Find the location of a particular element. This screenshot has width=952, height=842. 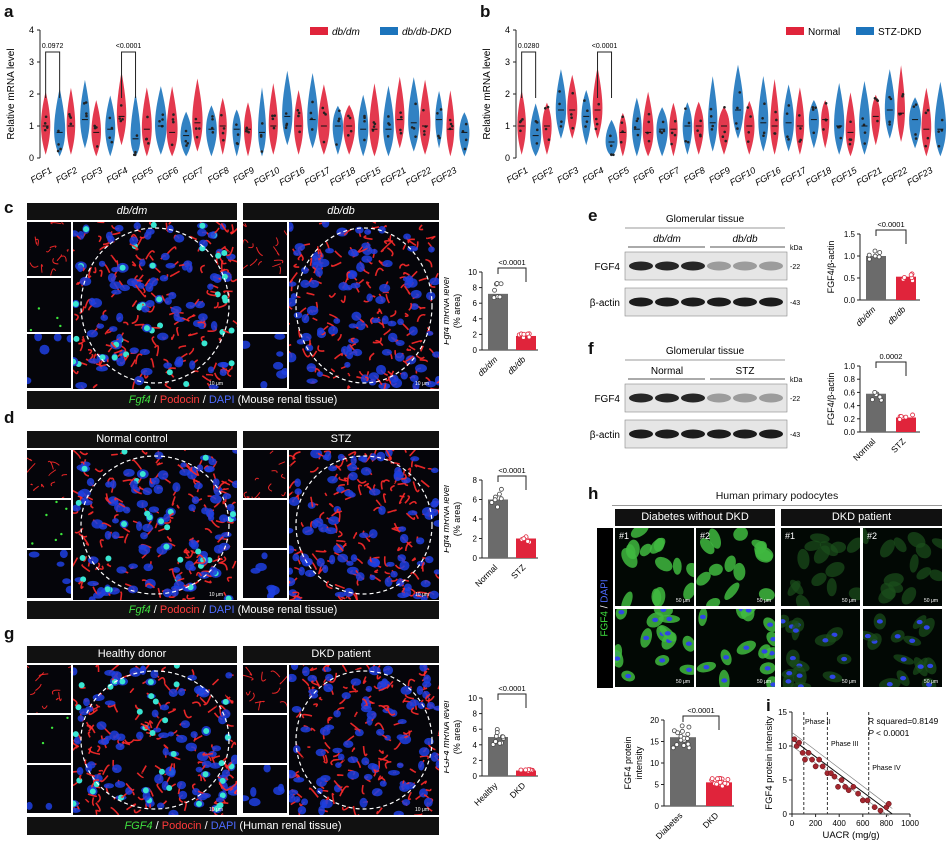

channel-green-left-canvas is located at coordinates (49, 522).